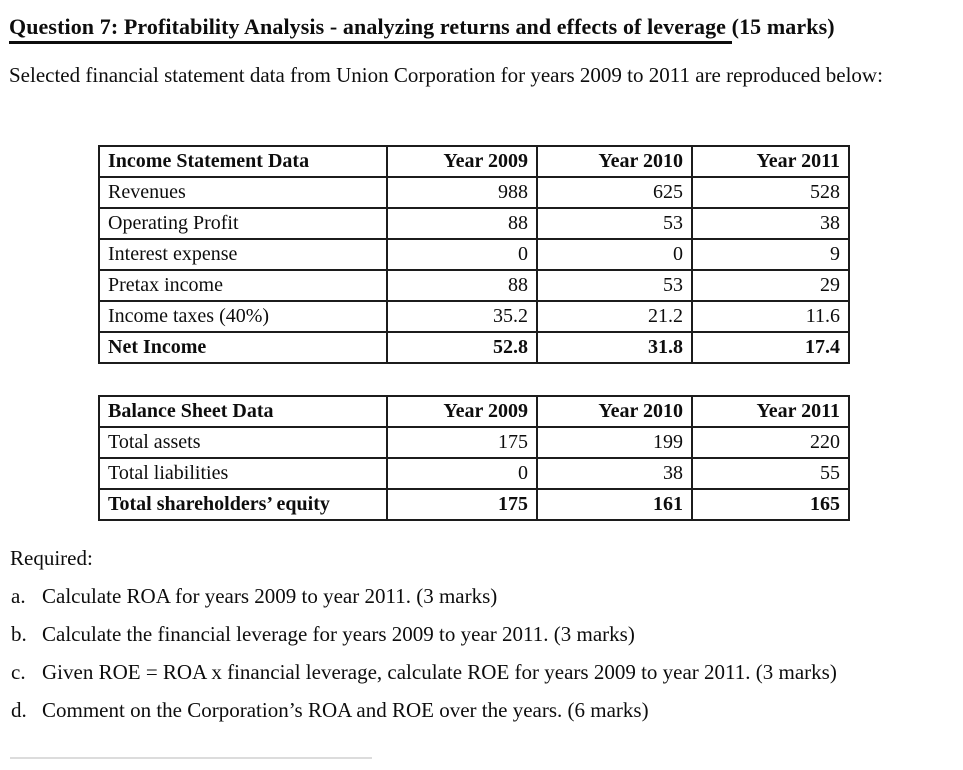 The height and width of the screenshot is (770, 963). What do you see at coordinates (614, 442) in the screenshot?
I see `value-cell: 199` at bounding box center [614, 442].